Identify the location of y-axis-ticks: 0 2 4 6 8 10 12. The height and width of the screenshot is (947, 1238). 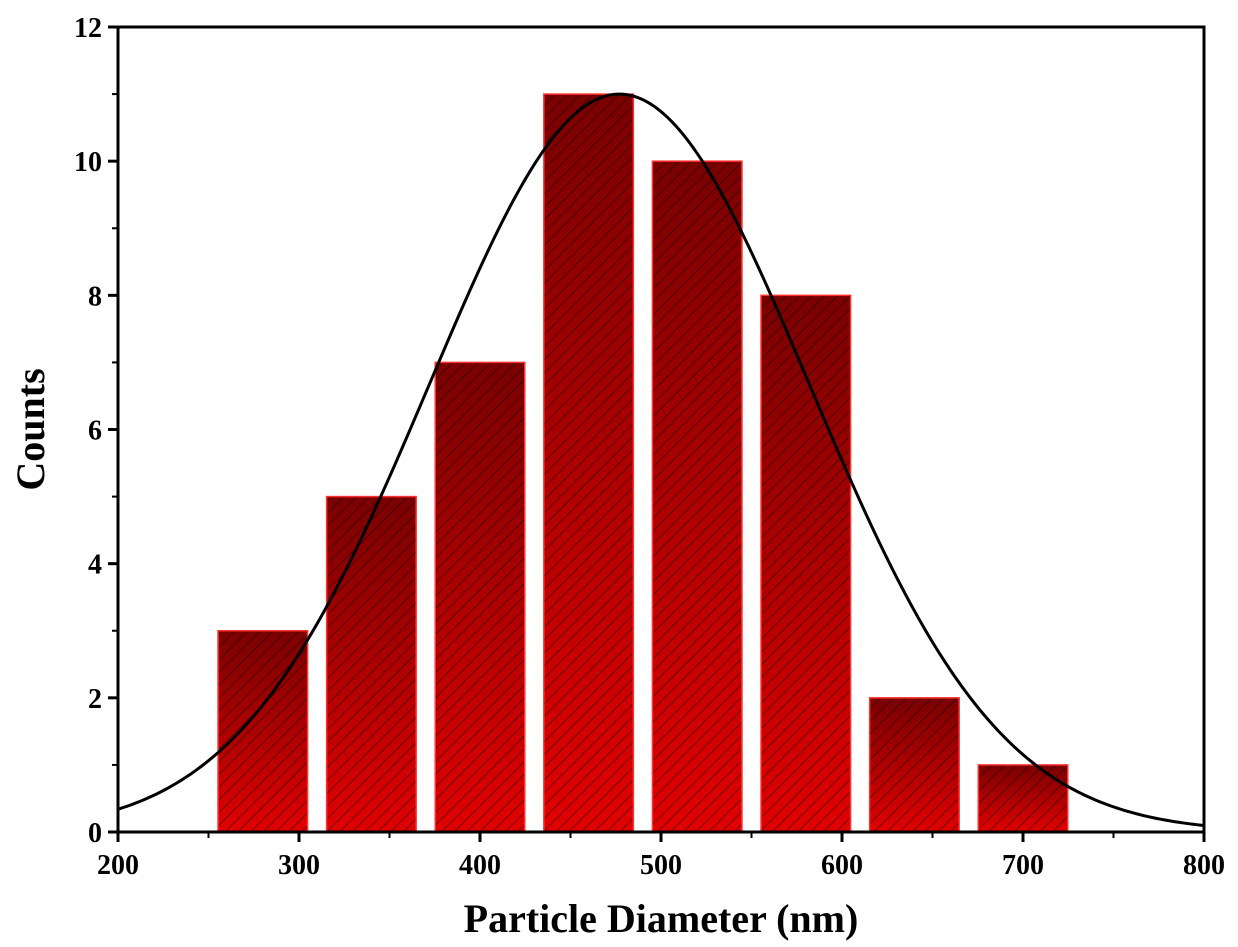
(96, 431).